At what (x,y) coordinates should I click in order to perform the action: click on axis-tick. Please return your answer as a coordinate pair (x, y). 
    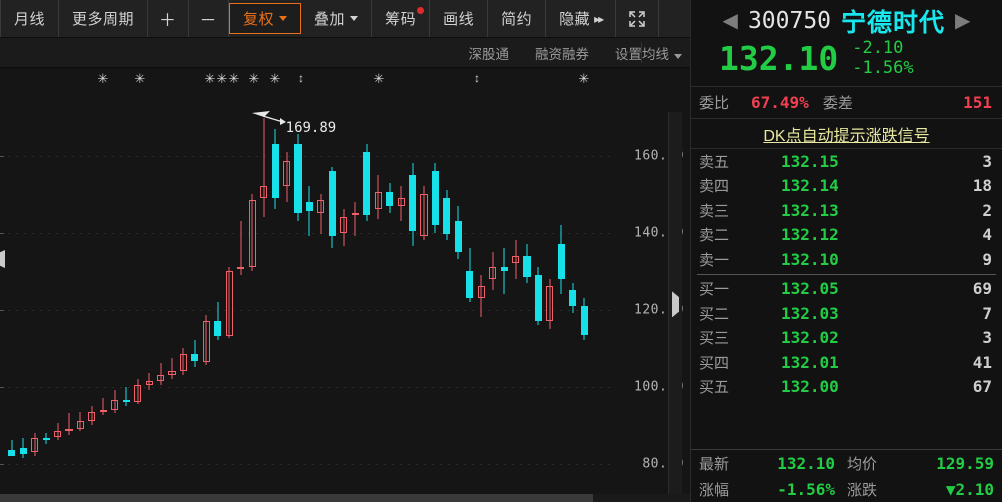
    Looking at the image, I should click on (2, 387).